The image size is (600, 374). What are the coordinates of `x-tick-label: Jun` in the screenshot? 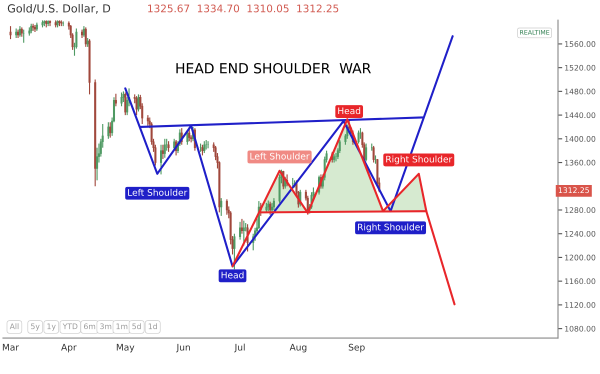 It's located at (183, 348).